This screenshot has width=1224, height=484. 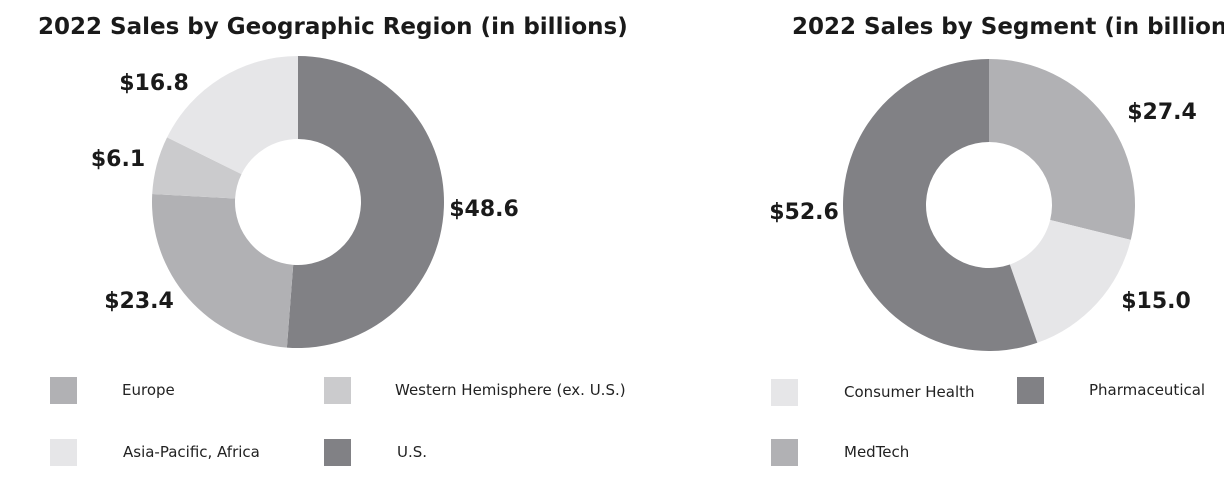 I want to click on slice-value-label-western-hemisphere-ex-u-s: $6.1, so click(x=118, y=159).